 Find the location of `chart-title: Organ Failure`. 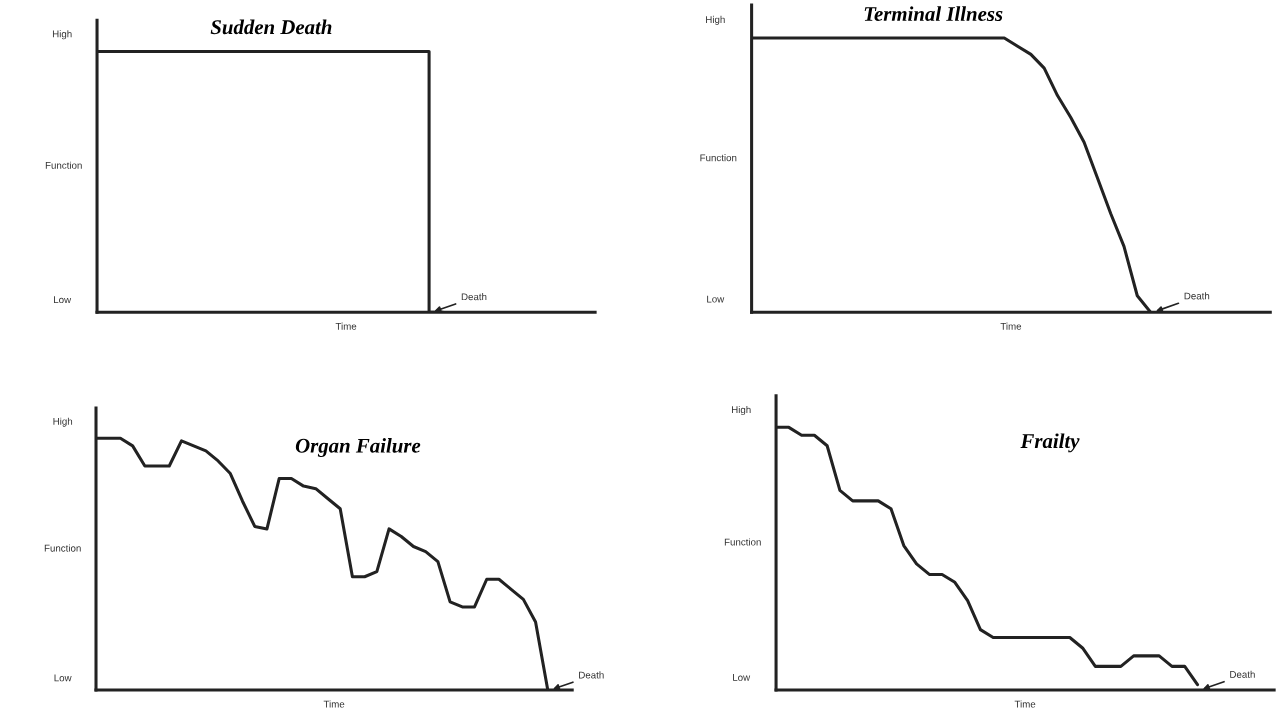

chart-title: Organ Failure is located at coordinates (358, 447).